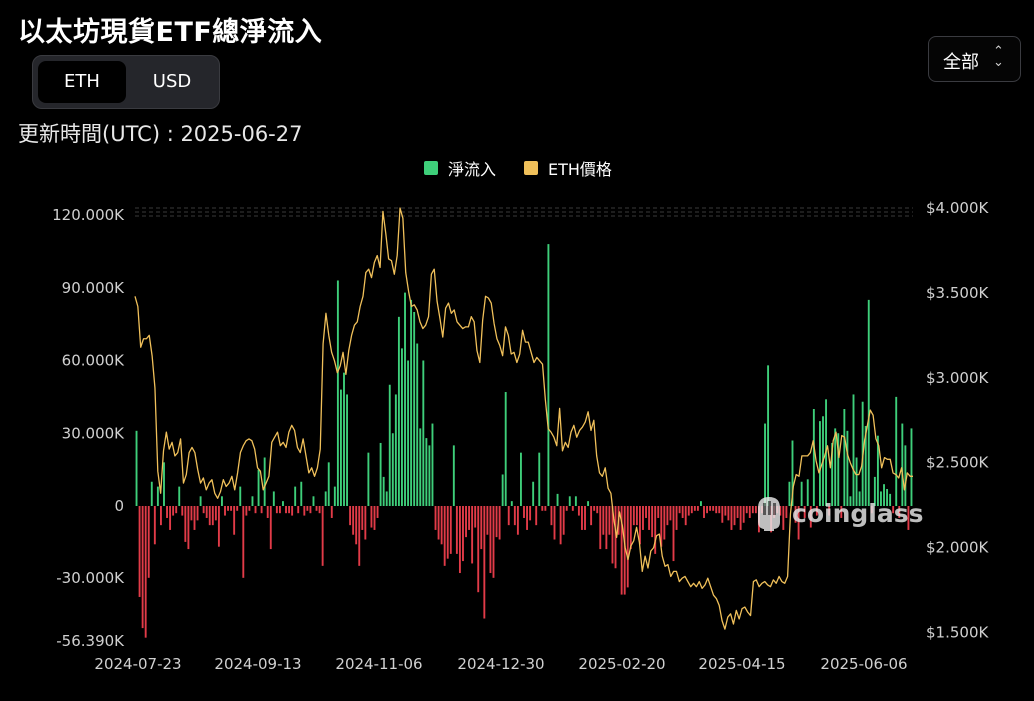 Image resolution: width=1034 pixels, height=701 pixels. What do you see at coordinates (621, 664) in the screenshot?
I see `x-tick-label: 2025-02-20` at bounding box center [621, 664].